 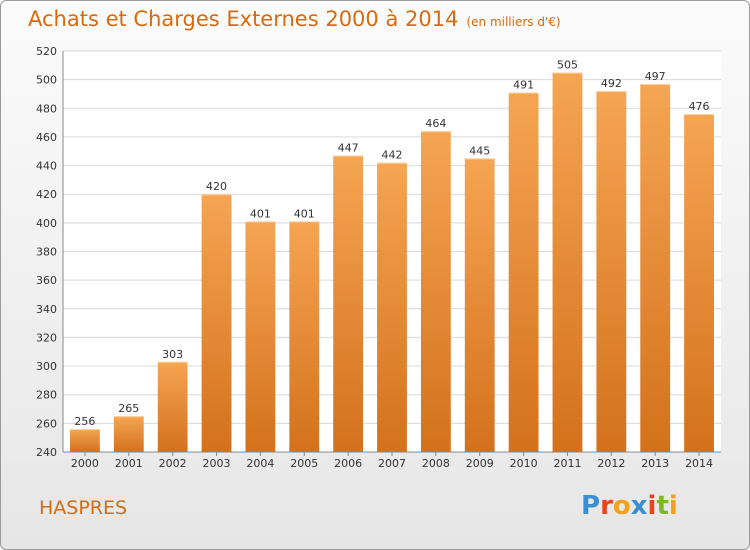 What do you see at coordinates (392, 155) in the screenshot?
I see `data-label: 442` at bounding box center [392, 155].